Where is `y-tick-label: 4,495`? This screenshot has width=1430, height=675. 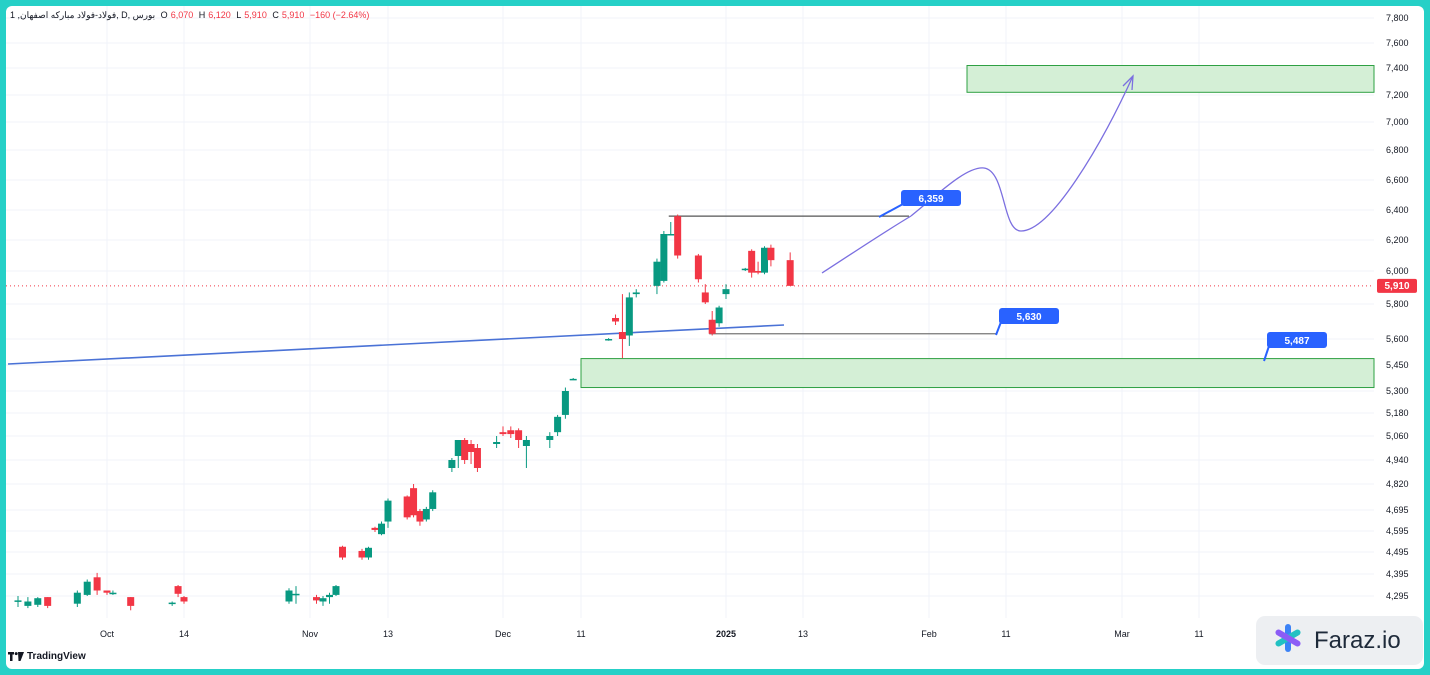 y-tick-label: 4,495 is located at coordinates (1397, 552).